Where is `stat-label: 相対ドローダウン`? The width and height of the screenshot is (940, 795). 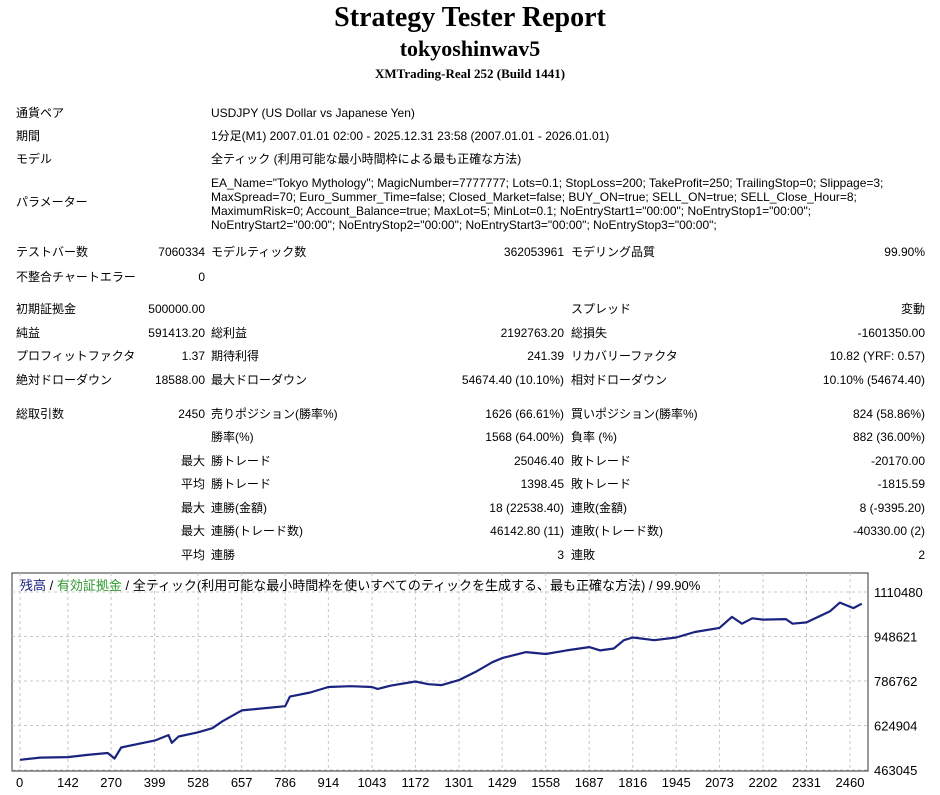
stat-label: 相対ドローダウン is located at coordinates (619, 380).